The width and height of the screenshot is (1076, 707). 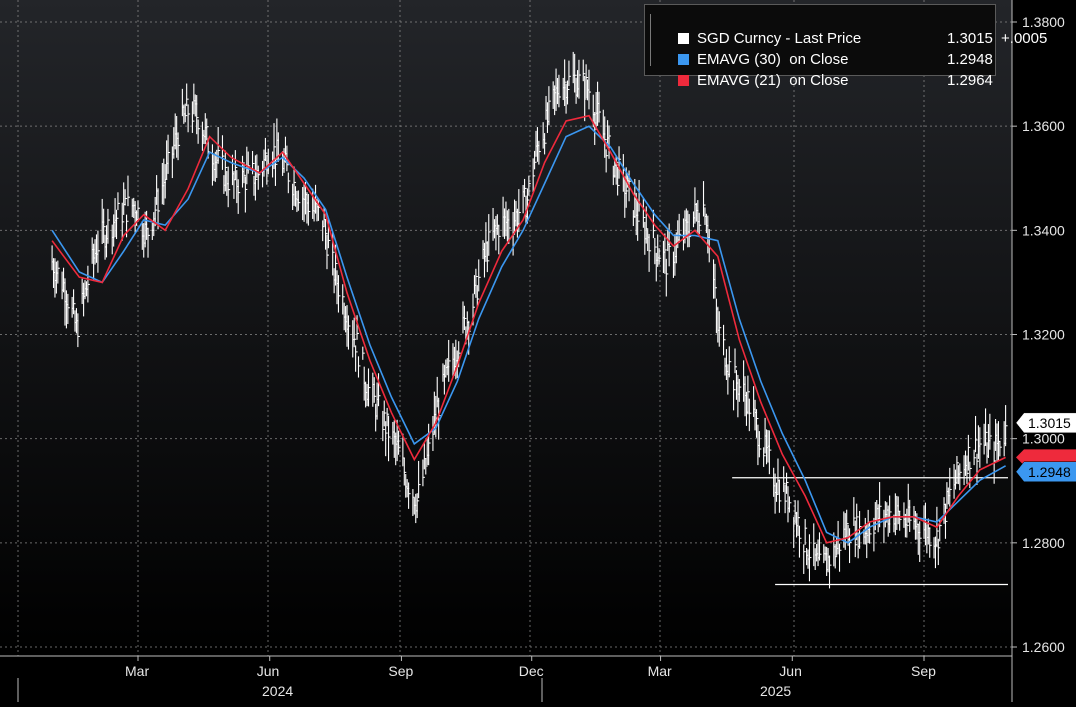 I want to click on axis-tag-label: 1.2948, so click(x=1049, y=472).